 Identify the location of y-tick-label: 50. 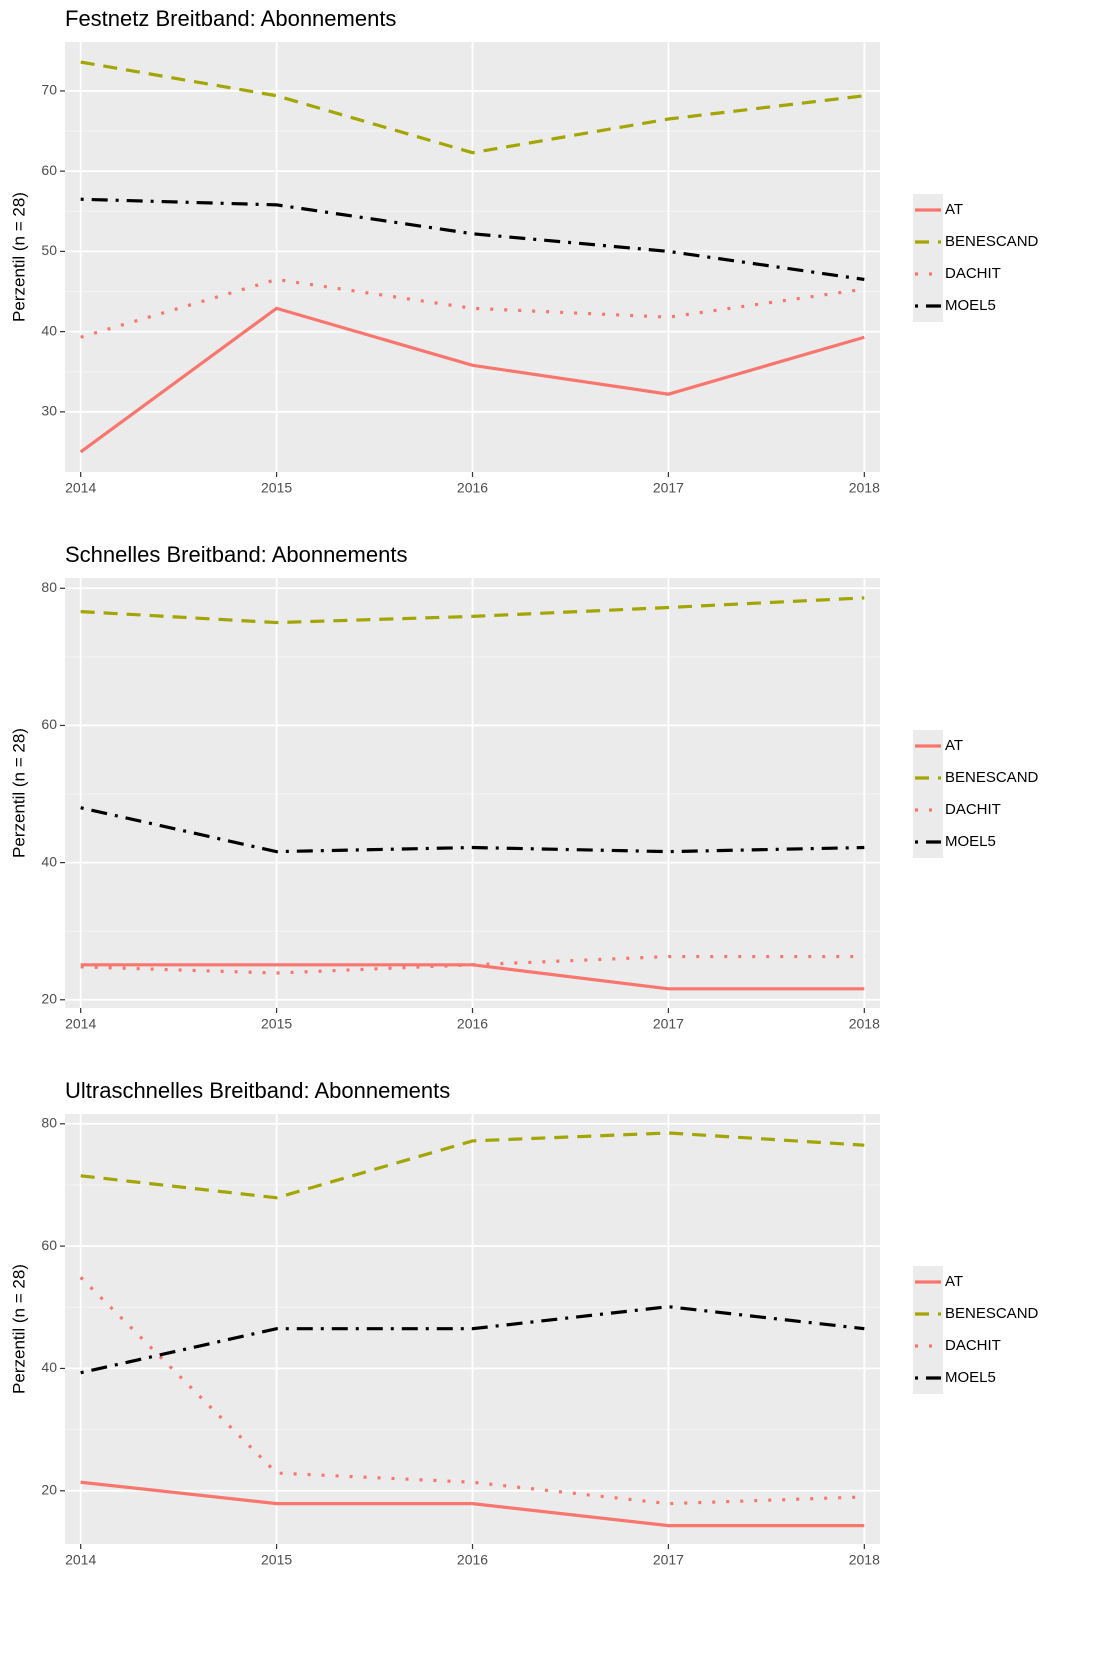
(49, 250).